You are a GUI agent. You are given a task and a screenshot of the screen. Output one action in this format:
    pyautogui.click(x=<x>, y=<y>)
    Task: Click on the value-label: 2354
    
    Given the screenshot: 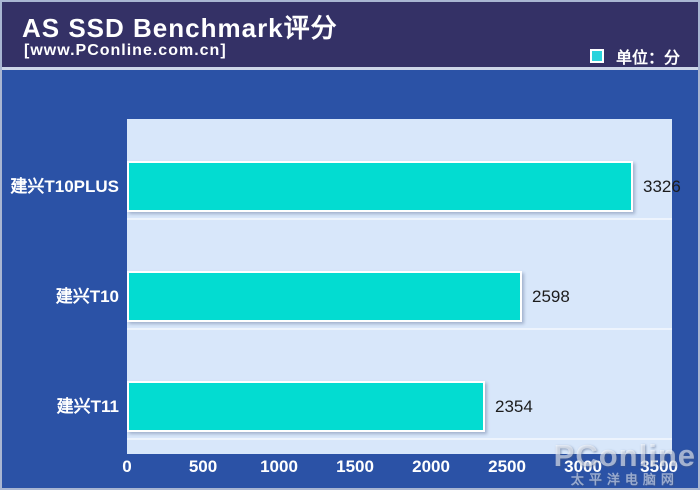 What is the action you would take?
    pyautogui.click(x=514, y=406)
    